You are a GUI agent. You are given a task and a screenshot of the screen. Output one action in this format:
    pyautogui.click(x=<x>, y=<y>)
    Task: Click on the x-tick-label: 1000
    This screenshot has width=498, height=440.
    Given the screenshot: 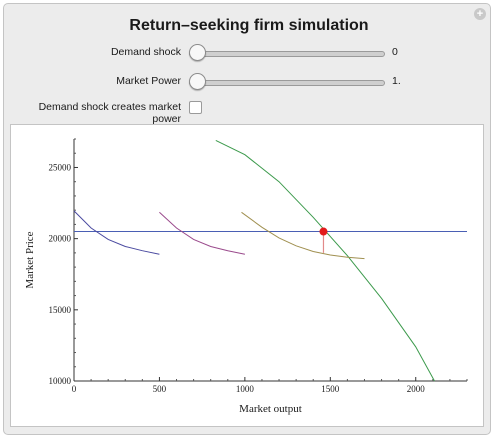 What is the action you would take?
    pyautogui.click(x=245, y=389)
    